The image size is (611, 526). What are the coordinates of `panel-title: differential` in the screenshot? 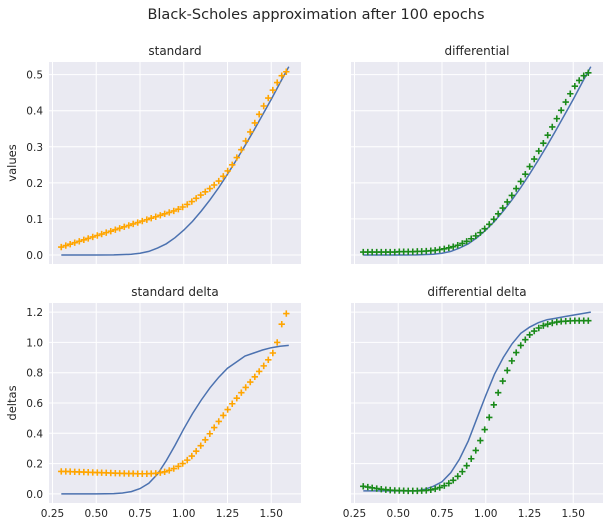 It's located at (477, 51).